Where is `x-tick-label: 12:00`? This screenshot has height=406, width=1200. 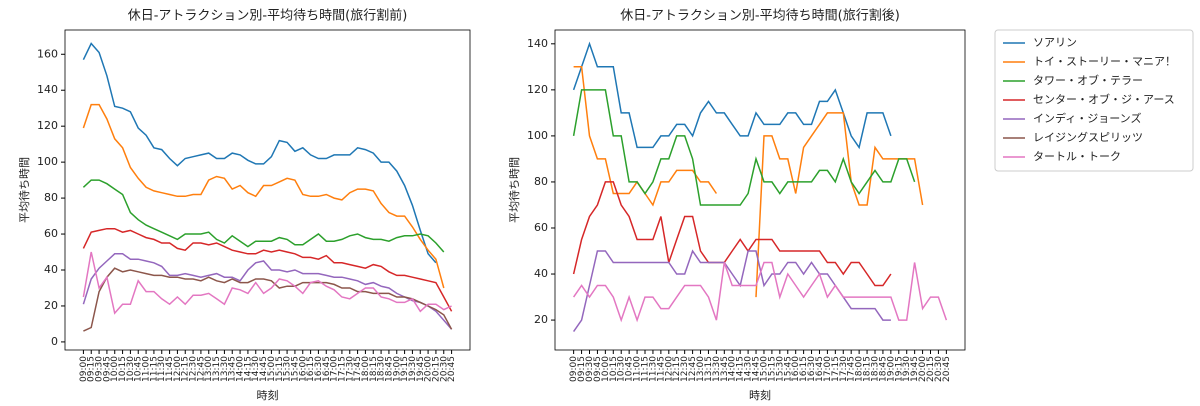 x-tick-label: 12:00 is located at coordinates (669, 369).